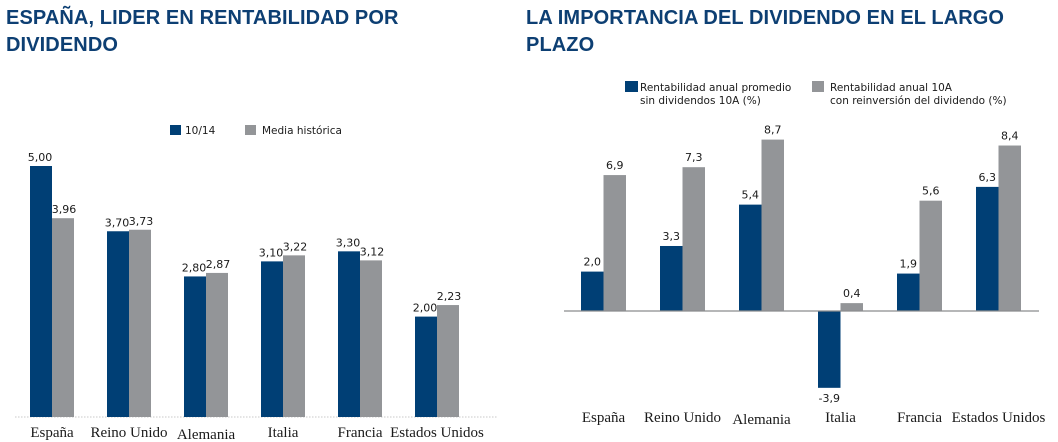  Describe the element at coordinates (425, 308) in the screenshot. I see `data-label: 2,00` at that location.